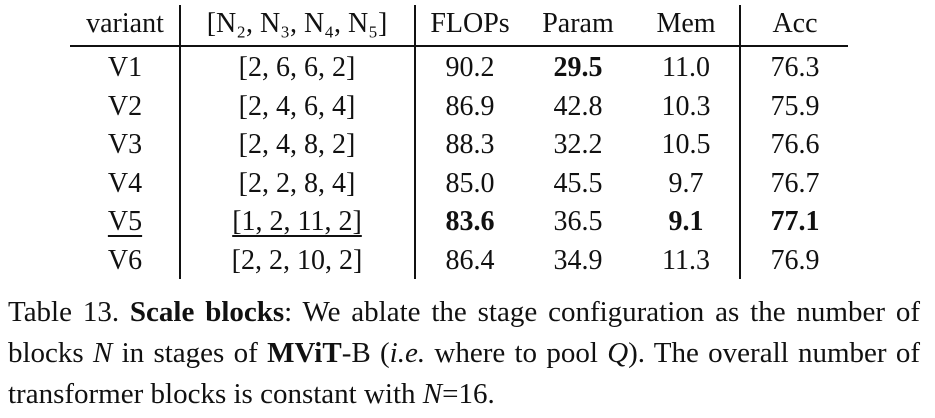  What do you see at coordinates (686, 144) in the screenshot?
I see `table-cell: 10.5` at bounding box center [686, 144].